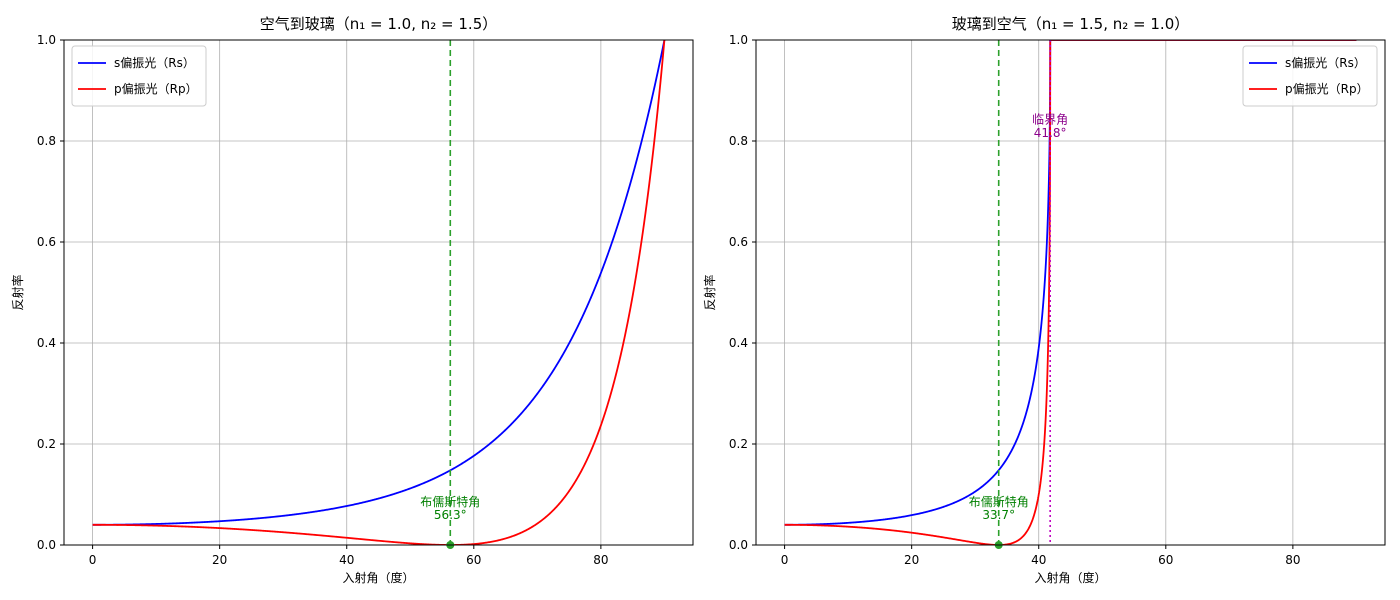  What do you see at coordinates (1050, 119) in the screenshot?
I see `critical-angle-label: 临界角` at bounding box center [1050, 119].